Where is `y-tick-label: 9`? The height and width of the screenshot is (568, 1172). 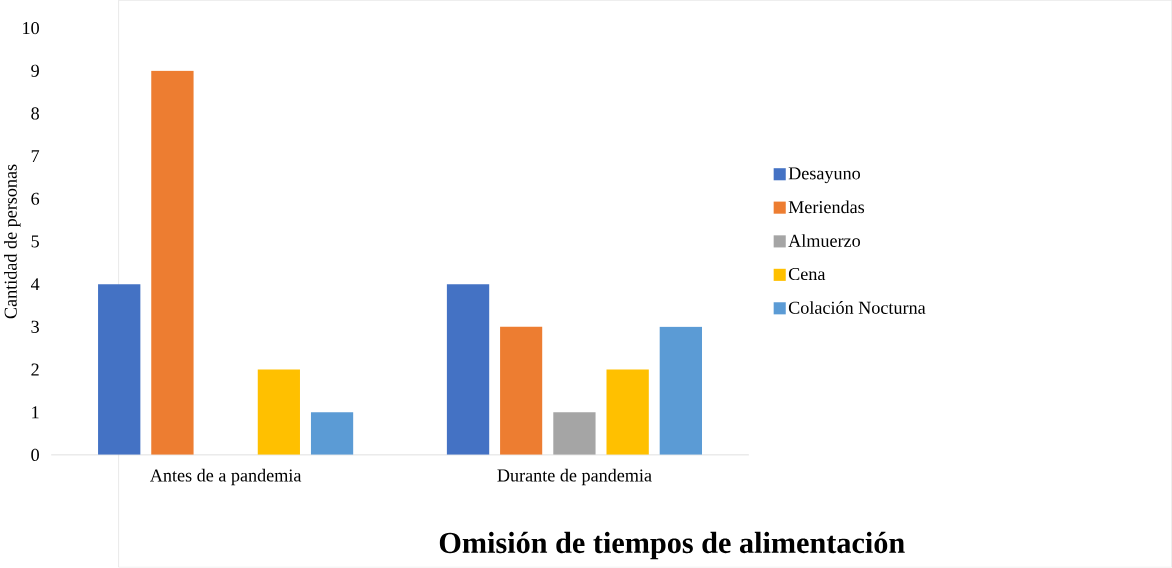 y-tick-label: 9 is located at coordinates (35, 71).